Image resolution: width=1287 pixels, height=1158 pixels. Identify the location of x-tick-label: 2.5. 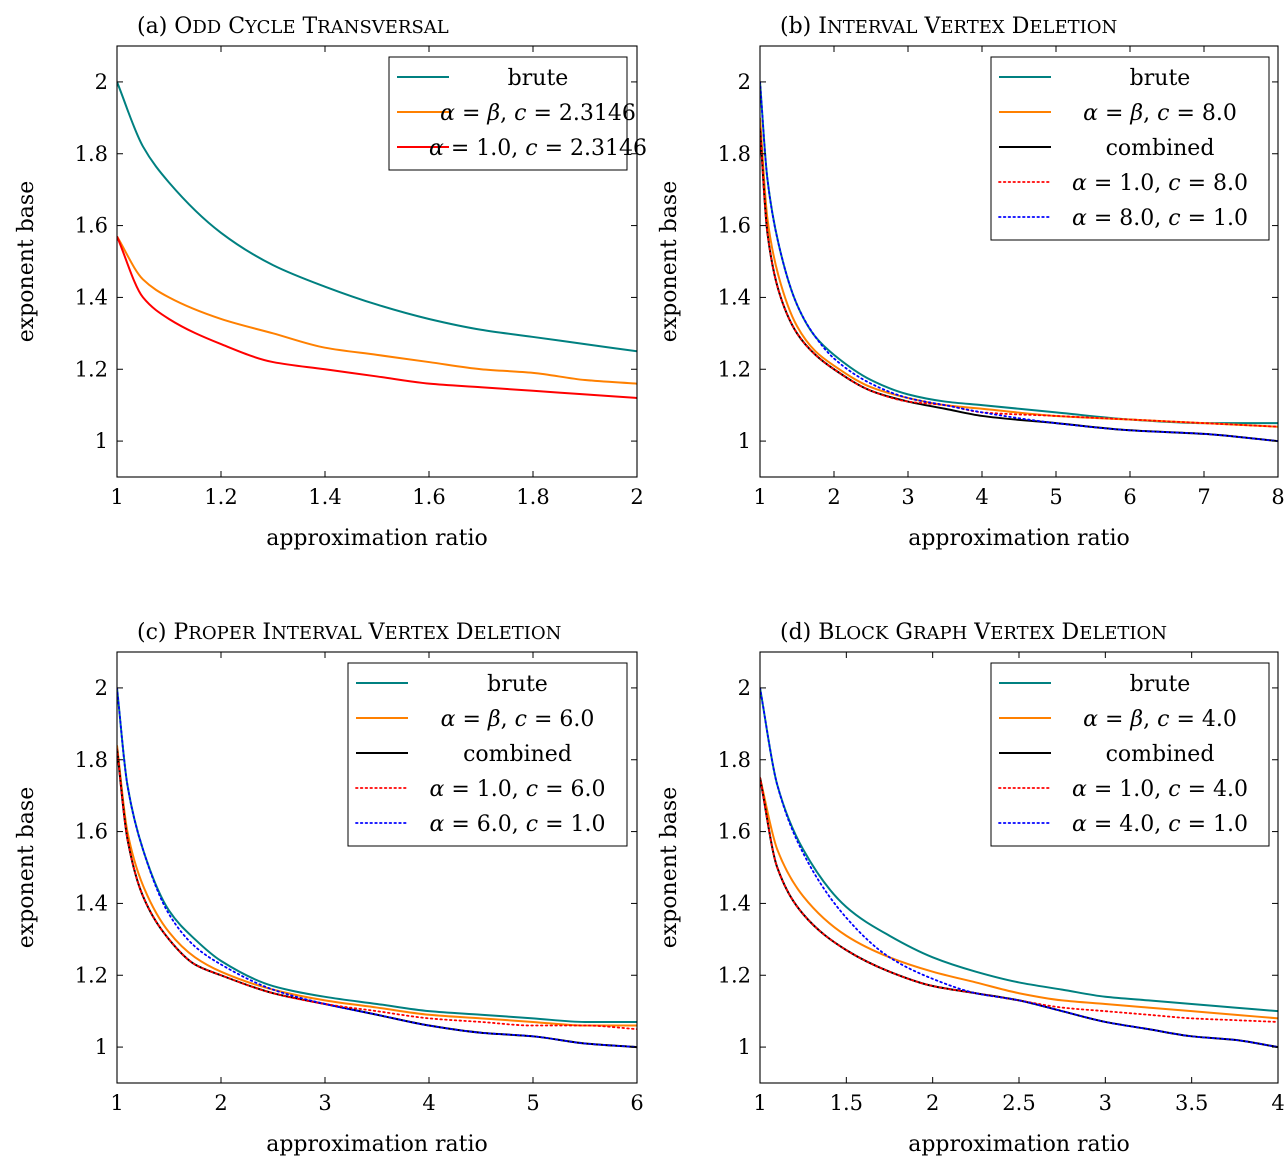
(1018, 1103).